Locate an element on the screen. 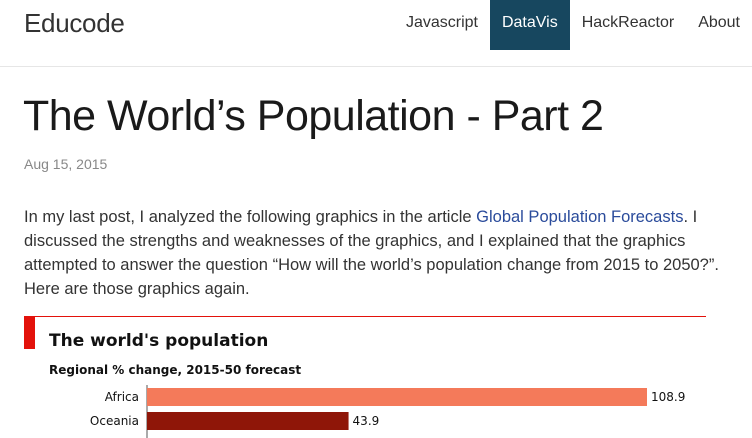 The height and width of the screenshot is (438, 752). post-date: Aug 15, 2015 is located at coordinates (66, 164).